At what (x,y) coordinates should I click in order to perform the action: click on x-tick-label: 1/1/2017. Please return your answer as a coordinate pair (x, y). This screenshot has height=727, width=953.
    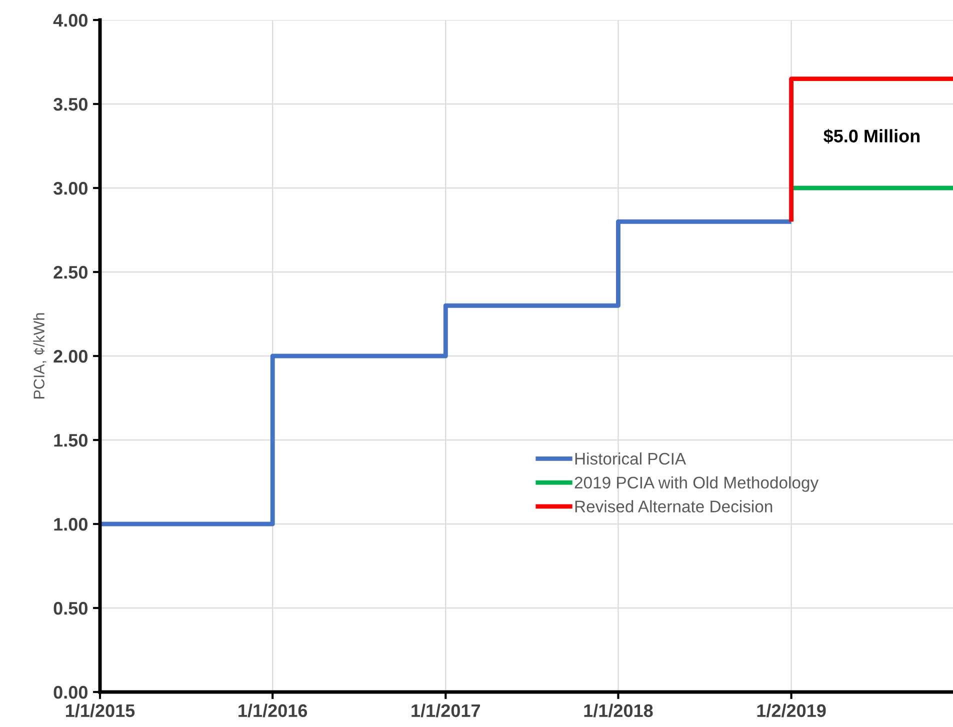
    Looking at the image, I should click on (446, 711).